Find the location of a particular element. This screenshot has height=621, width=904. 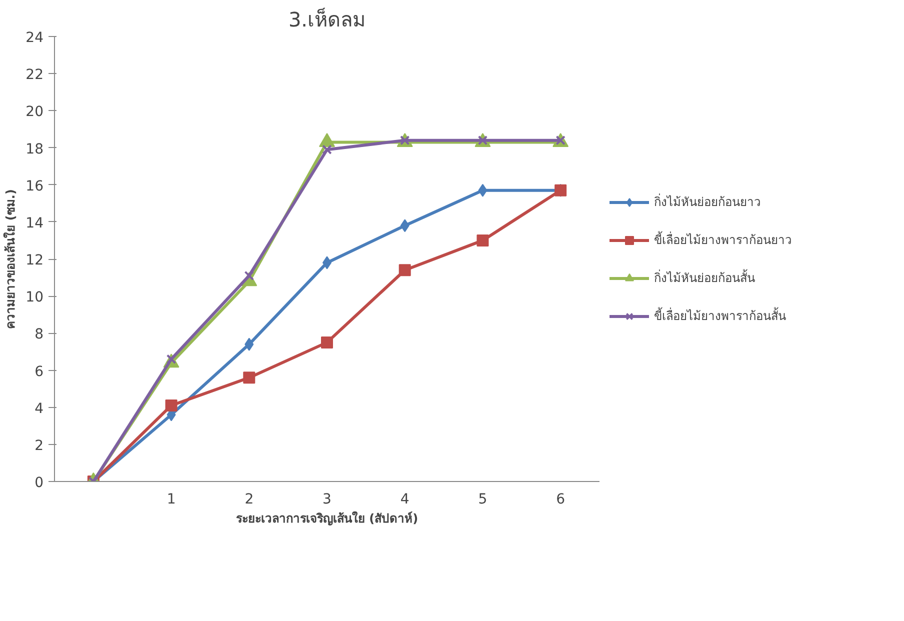

legend-label: ขี้เลื่อยไม้ยางพาราก้อนยาว is located at coordinates (723, 239).